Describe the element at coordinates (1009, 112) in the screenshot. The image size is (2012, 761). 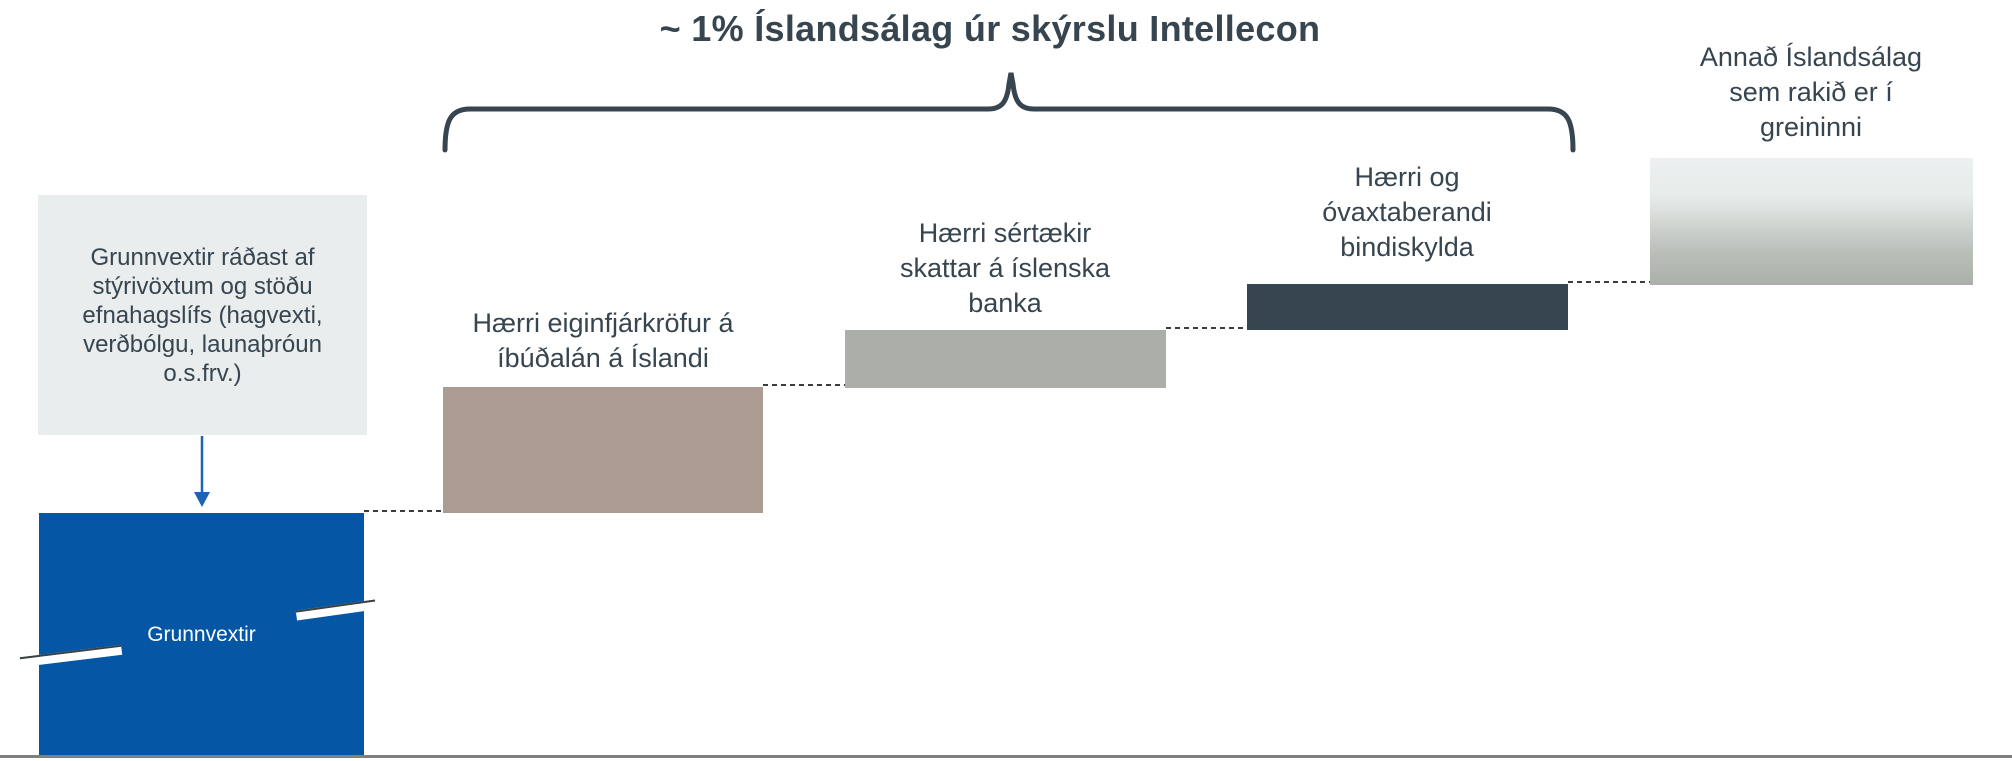
I see `brace-bracket-icon` at that location.